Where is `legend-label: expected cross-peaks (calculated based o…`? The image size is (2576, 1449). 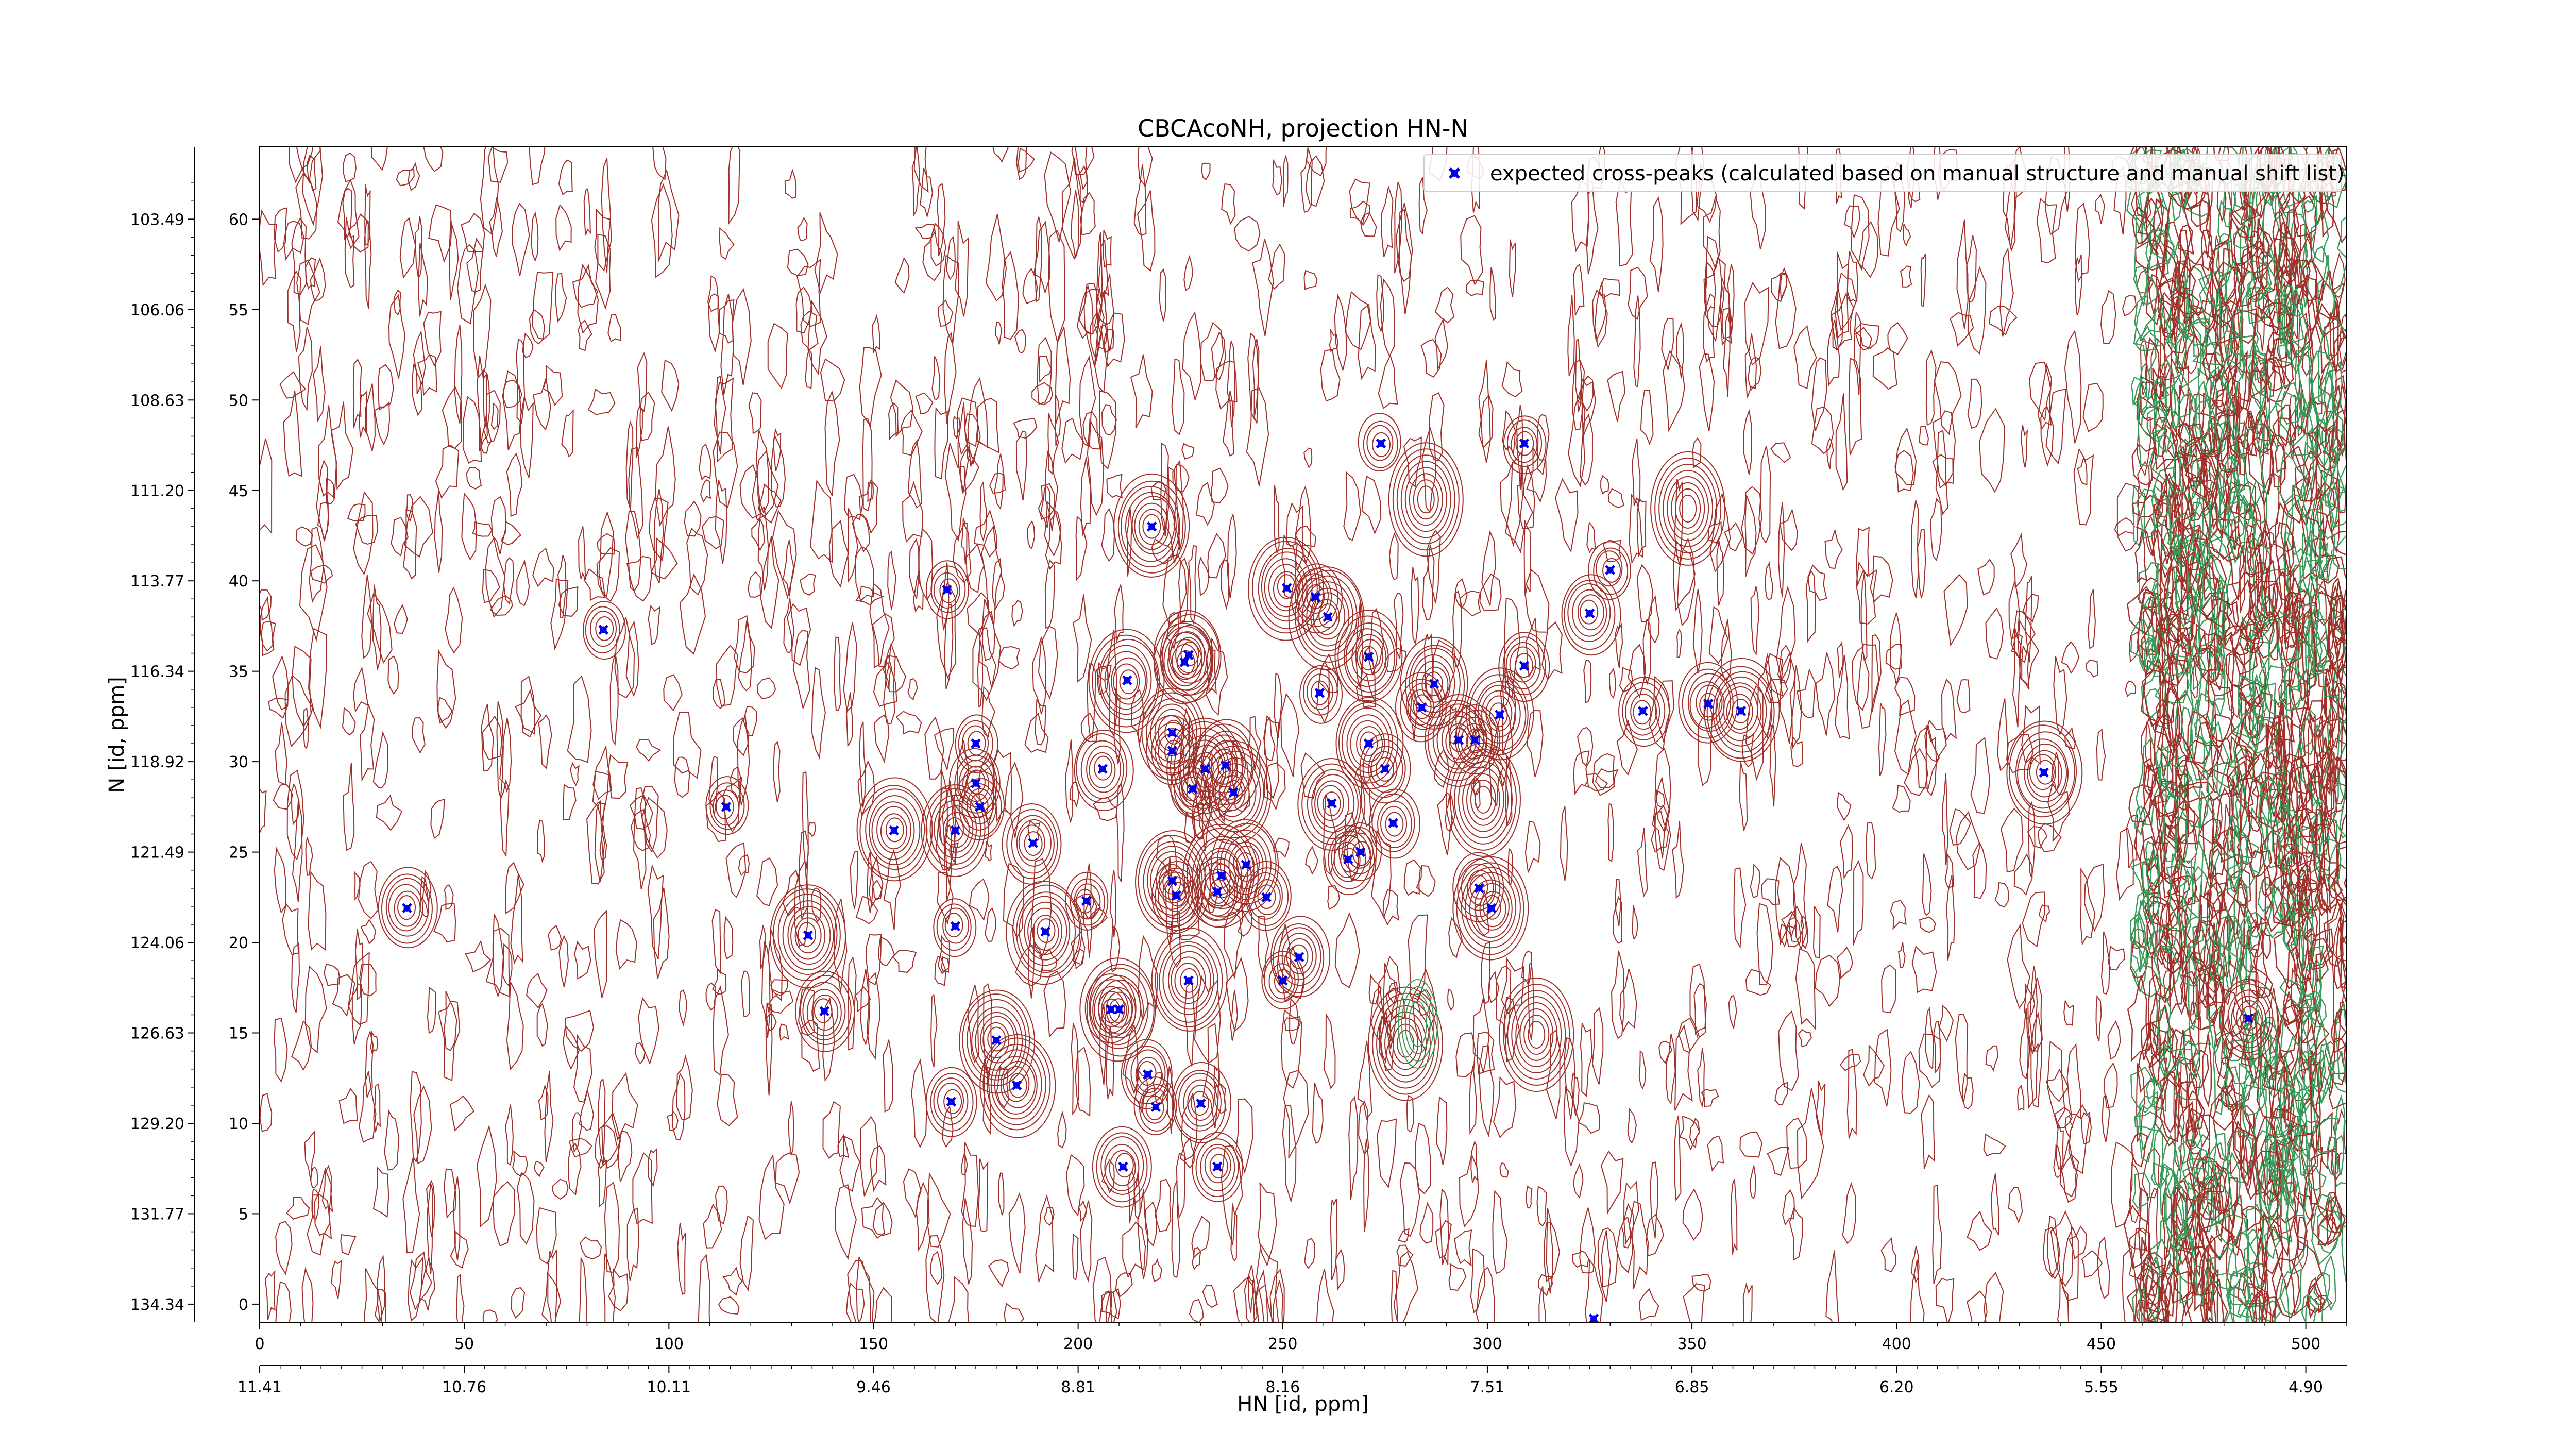
legend-label: expected cross-peaks (calculated based o… is located at coordinates (1917, 174).